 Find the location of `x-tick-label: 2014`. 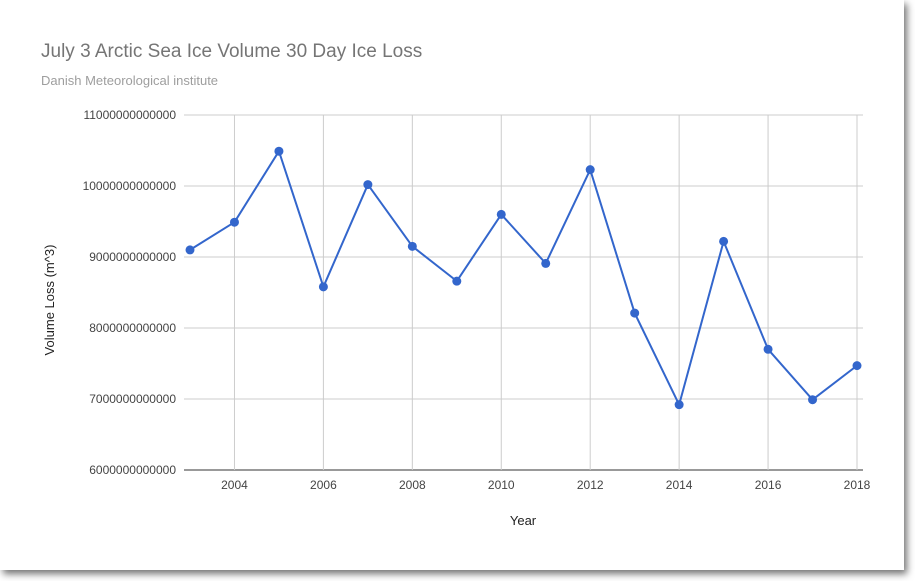

x-tick-label: 2014 is located at coordinates (679, 485).